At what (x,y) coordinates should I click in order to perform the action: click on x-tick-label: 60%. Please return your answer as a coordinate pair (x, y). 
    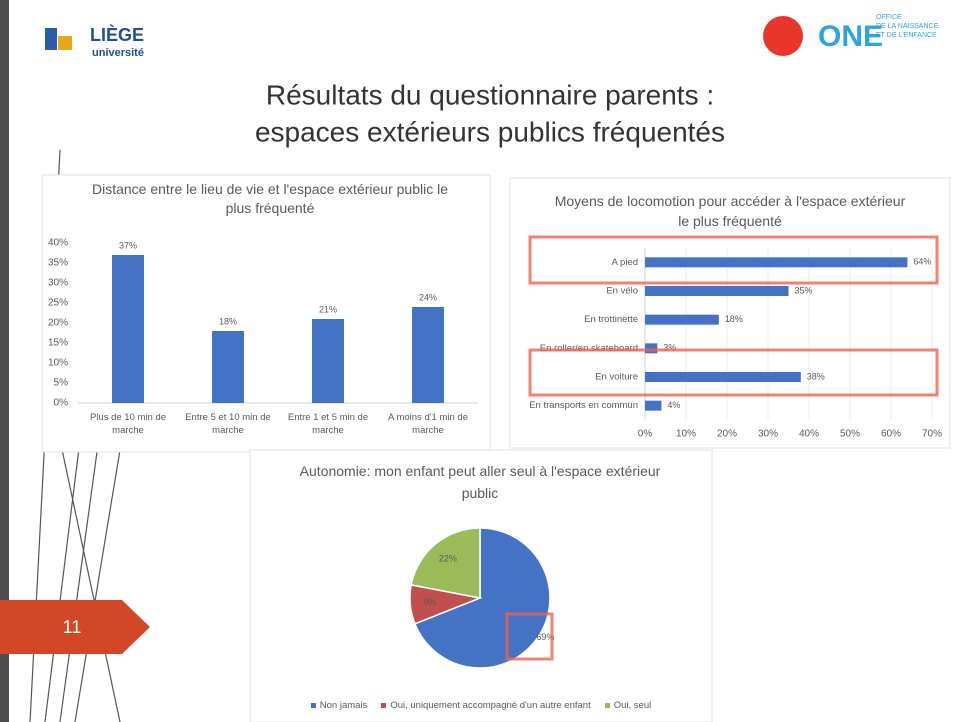
    Looking at the image, I should click on (891, 434).